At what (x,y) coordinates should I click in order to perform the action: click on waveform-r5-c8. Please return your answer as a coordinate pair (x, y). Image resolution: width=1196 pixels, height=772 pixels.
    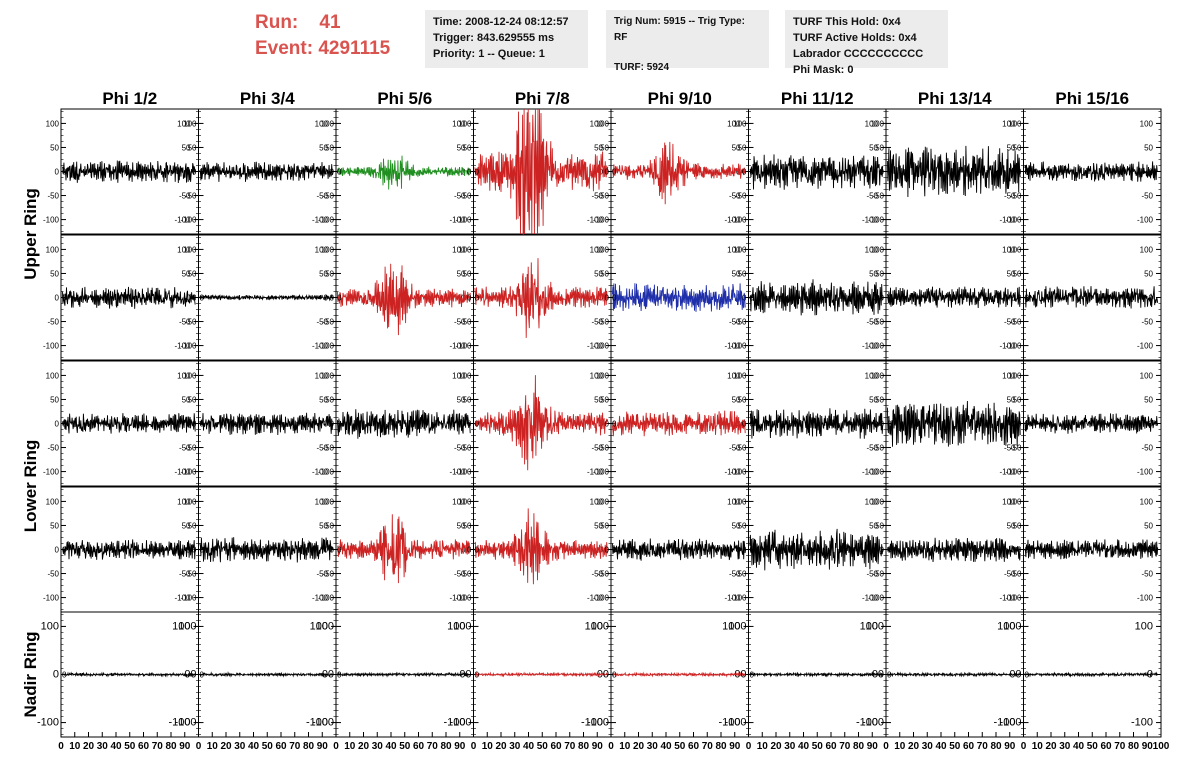
    Looking at the image, I should click on (1091, 674).